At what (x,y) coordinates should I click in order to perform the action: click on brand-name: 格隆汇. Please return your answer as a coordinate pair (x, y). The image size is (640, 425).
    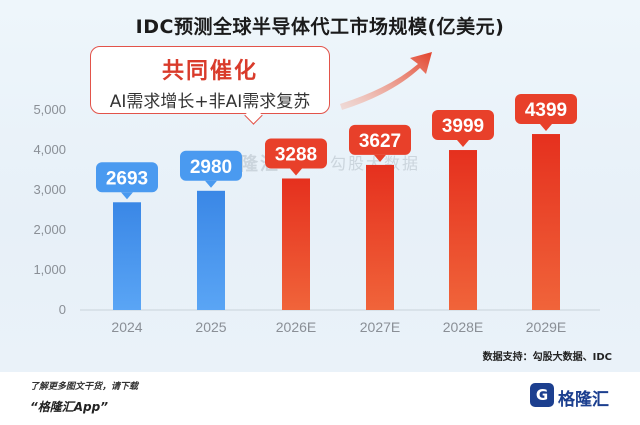
    Looking at the image, I should click on (583, 400).